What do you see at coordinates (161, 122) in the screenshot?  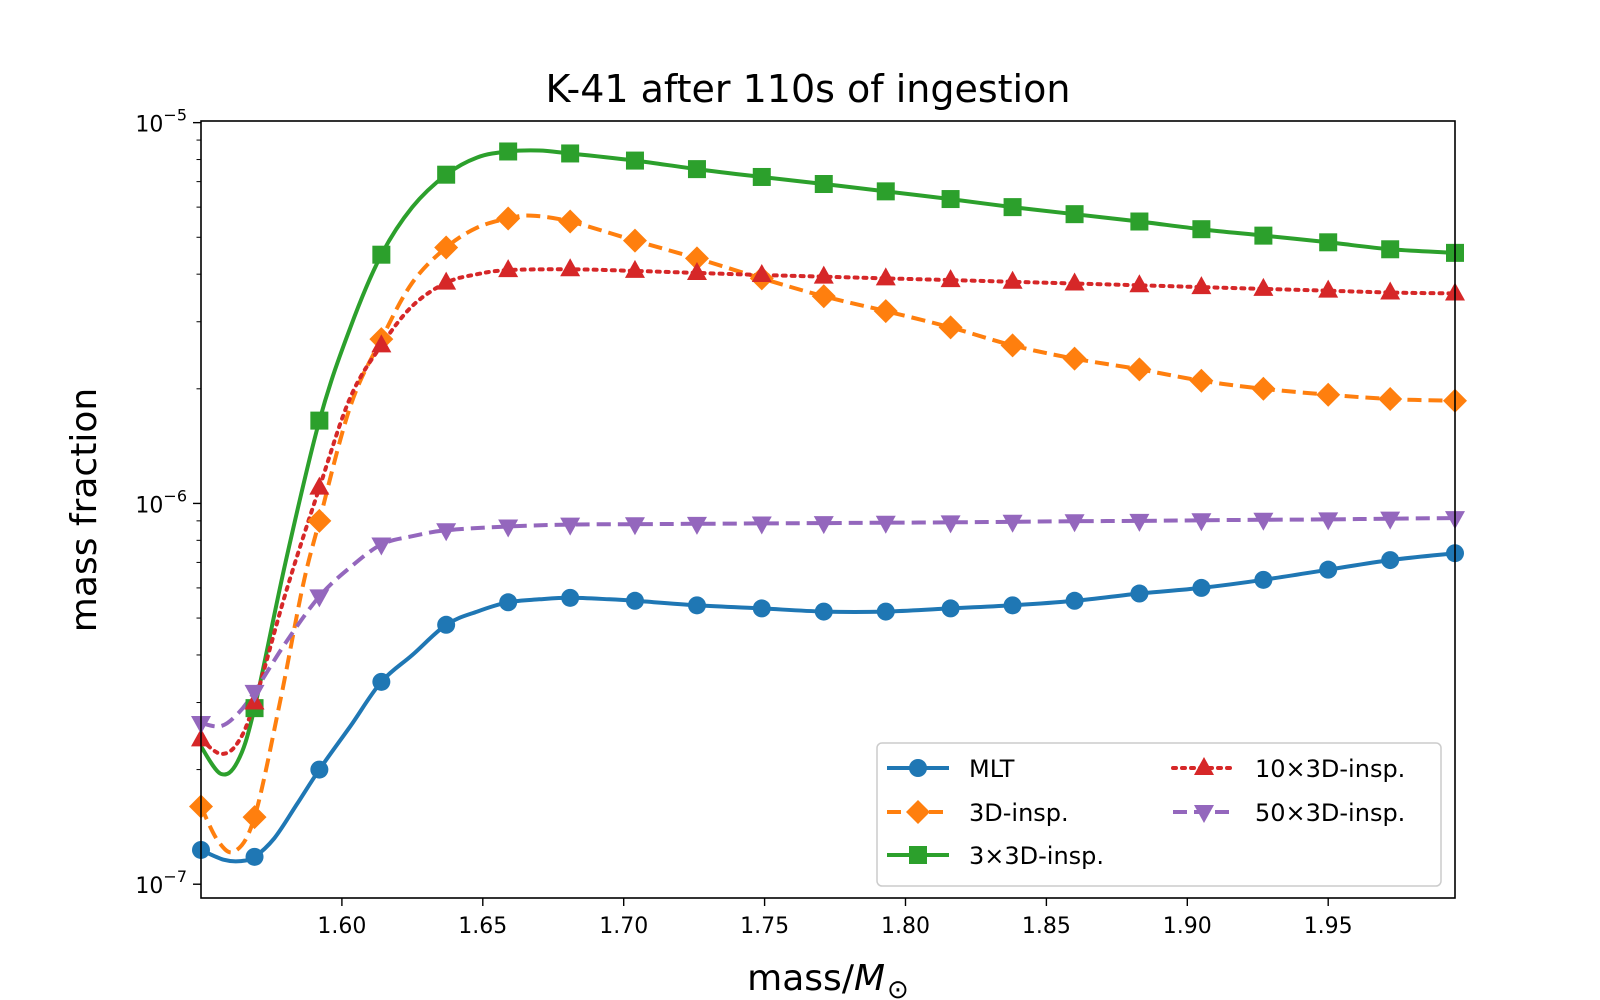 I see `y-tick-label: 10⁻⁵` at bounding box center [161, 122].